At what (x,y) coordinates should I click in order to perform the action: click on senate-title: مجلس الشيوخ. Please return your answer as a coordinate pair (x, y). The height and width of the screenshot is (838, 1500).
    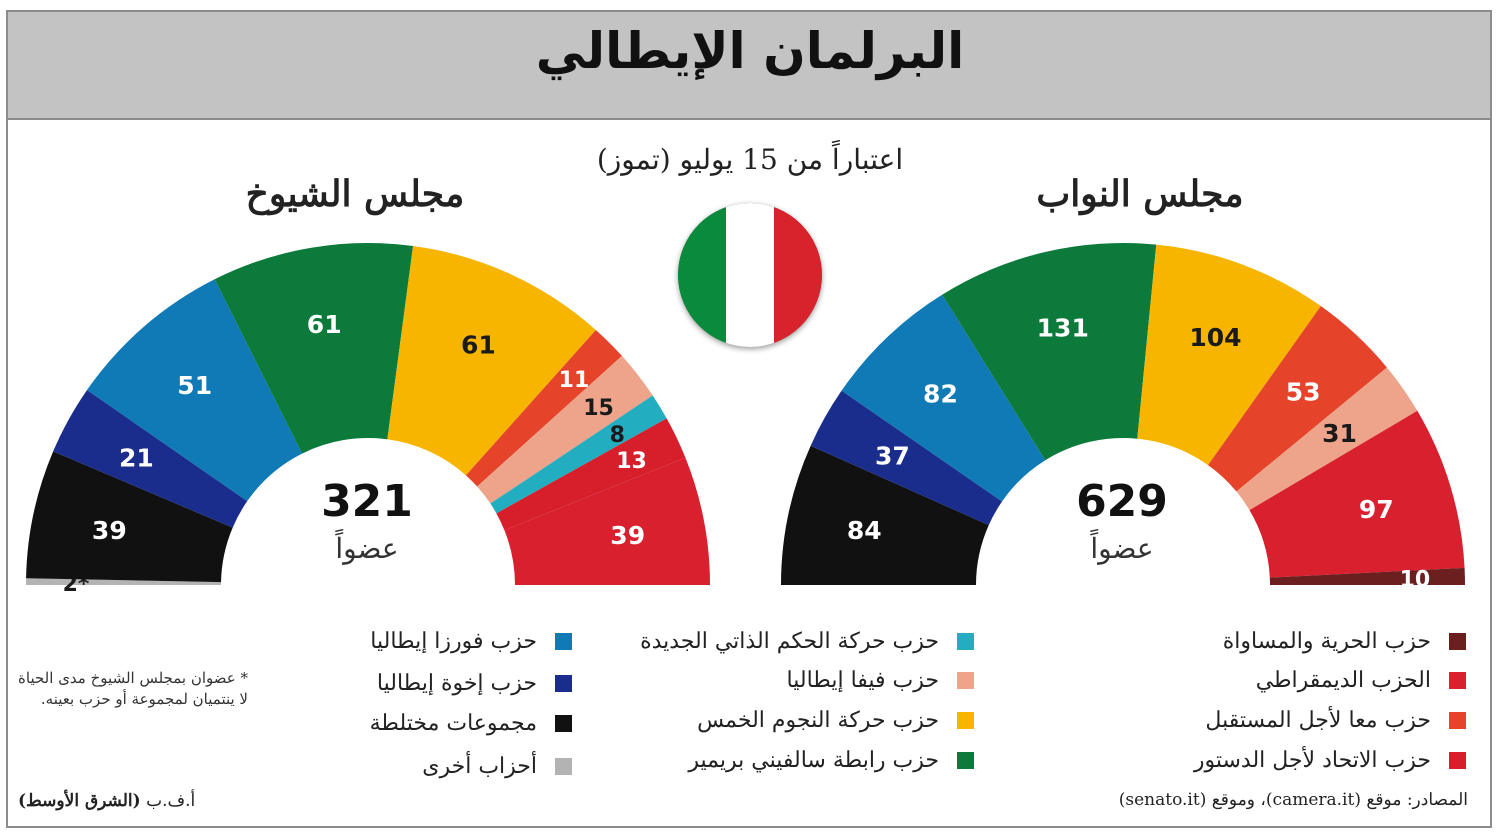
    Looking at the image, I should click on (355, 194).